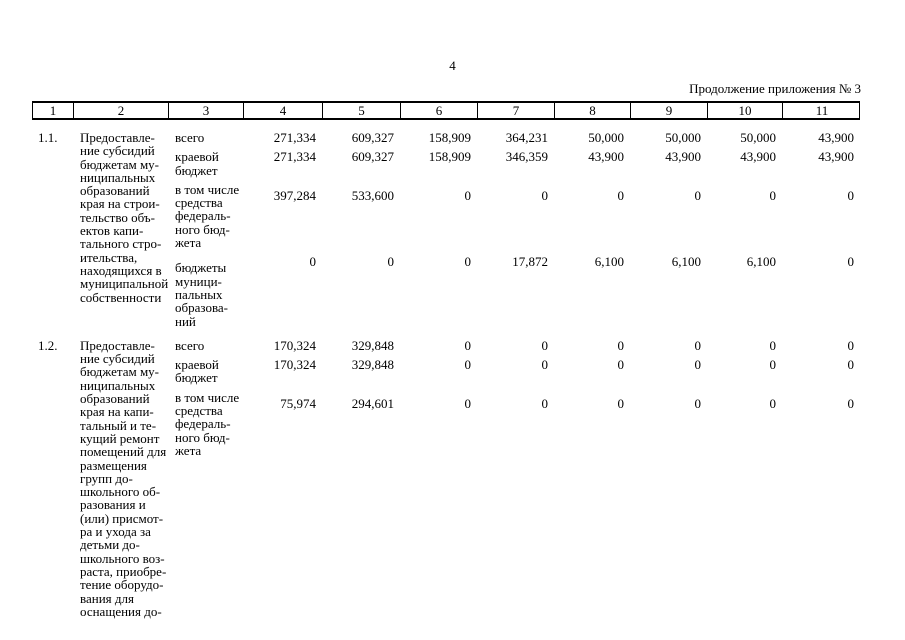  I want to click on page-number: 4, so click(452, 65).